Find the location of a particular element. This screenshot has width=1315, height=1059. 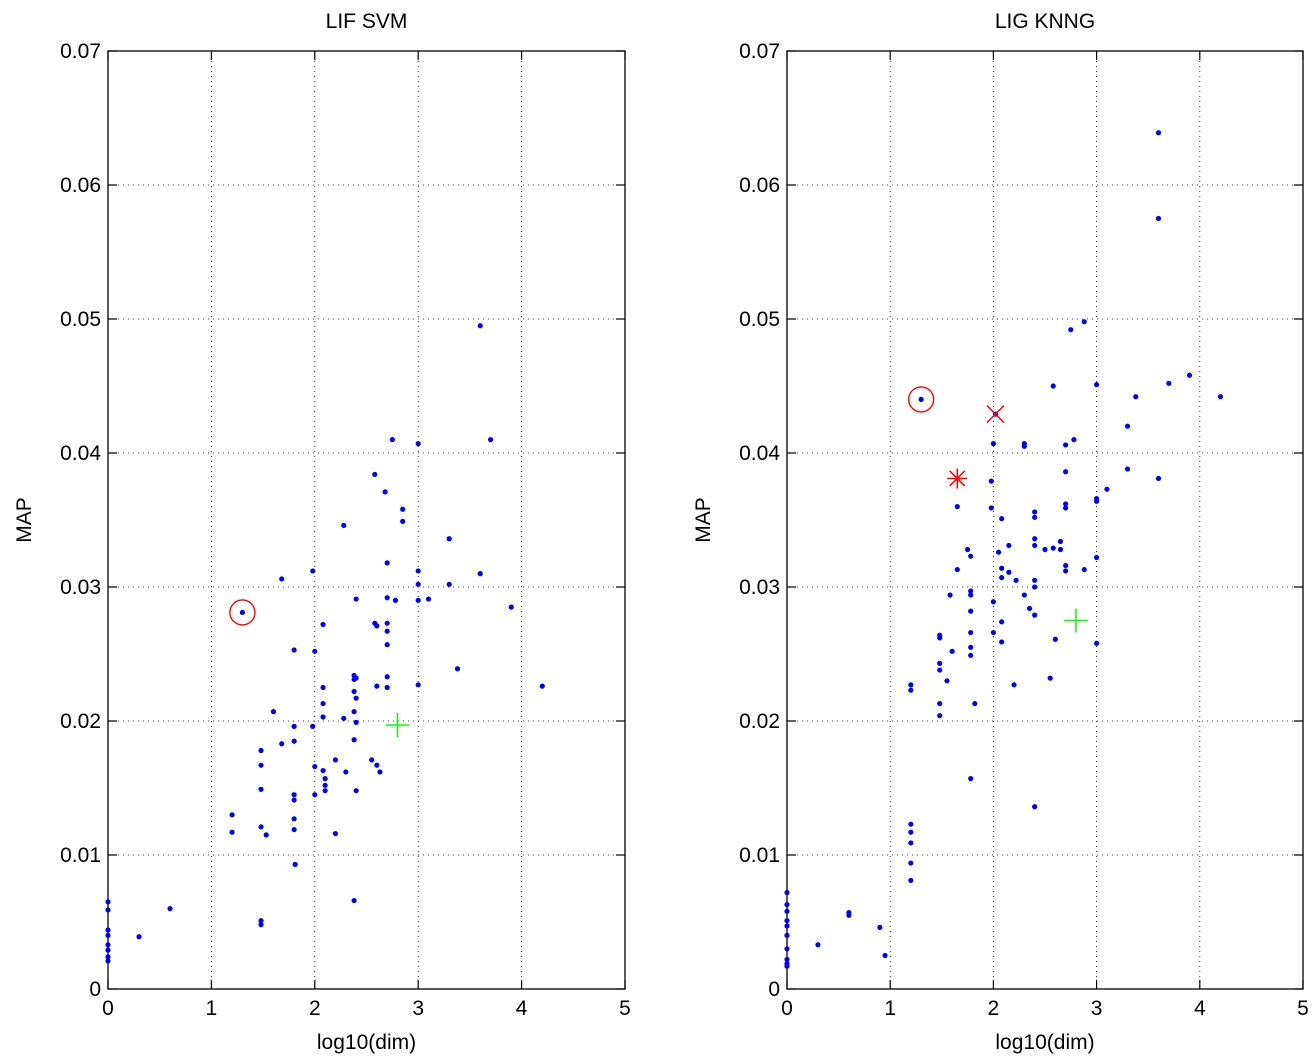

highlight-circle-marker is located at coordinates (242, 612).